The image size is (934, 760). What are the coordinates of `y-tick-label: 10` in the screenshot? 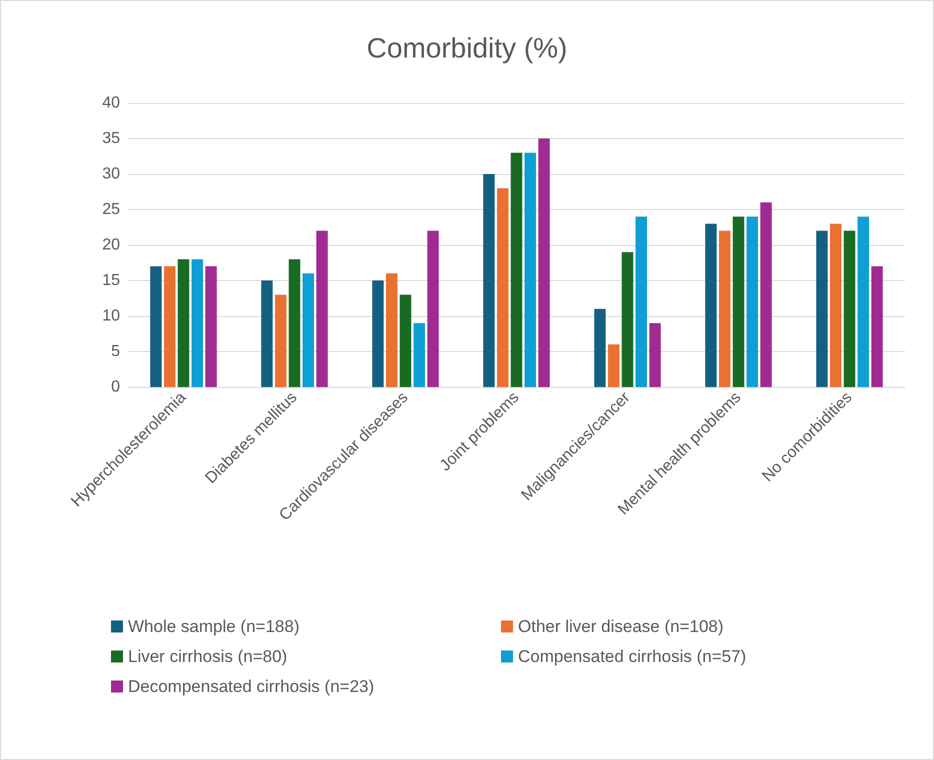 It's located at (111, 316).